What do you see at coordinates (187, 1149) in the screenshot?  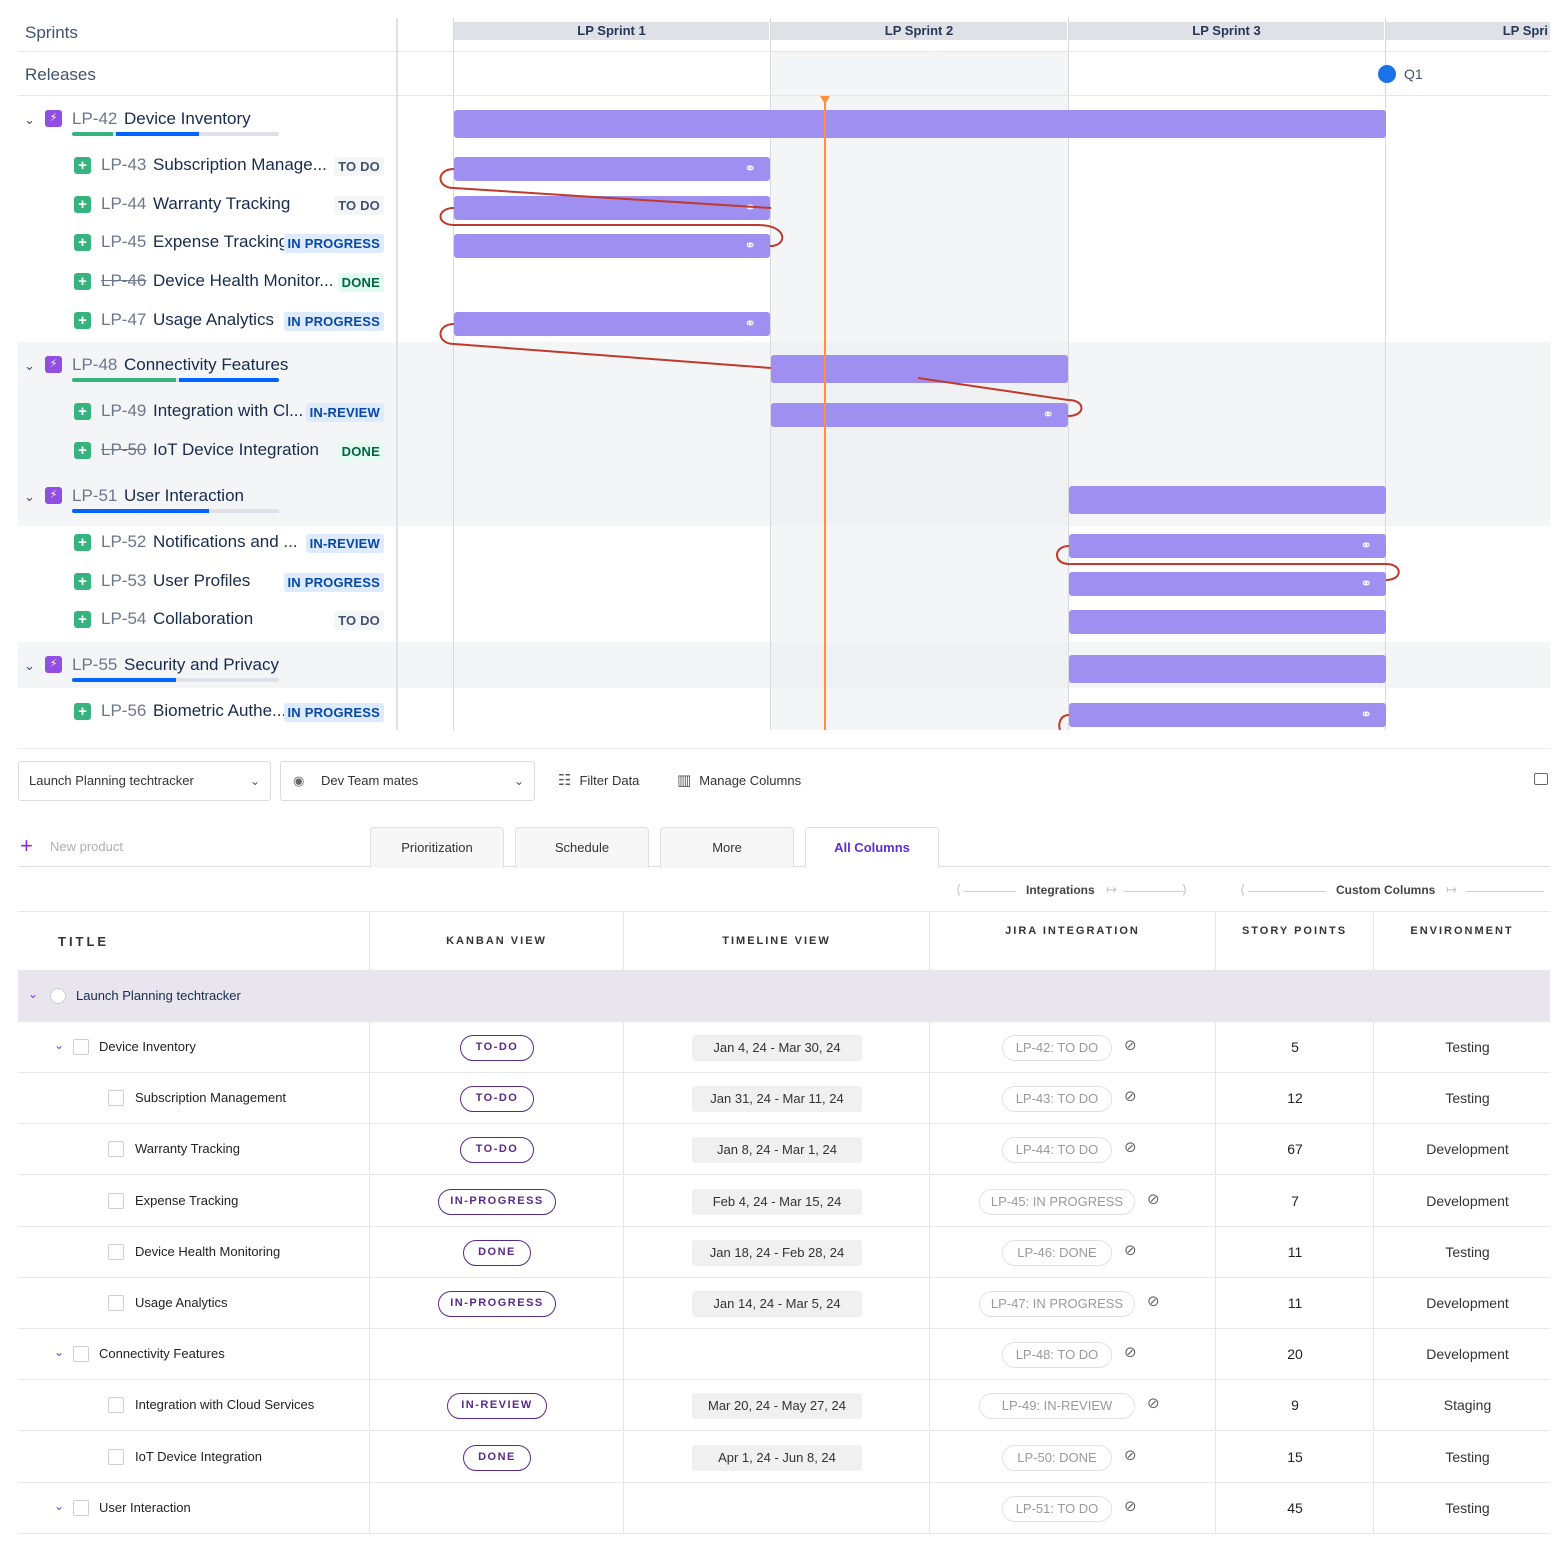 I see `row-title: Warranty Tracking` at bounding box center [187, 1149].